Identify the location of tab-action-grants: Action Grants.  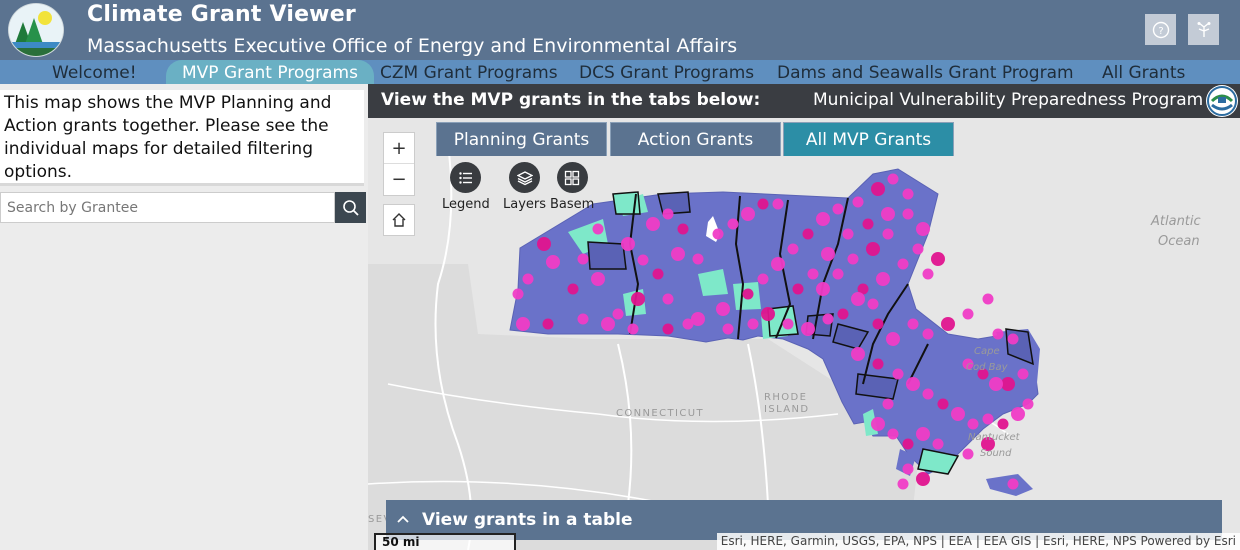
(695, 139).